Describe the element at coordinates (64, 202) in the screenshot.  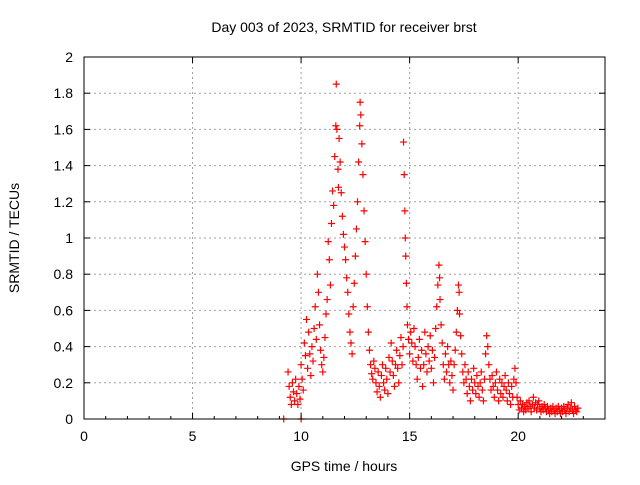
I see `y-tick-label: 1.2` at that location.